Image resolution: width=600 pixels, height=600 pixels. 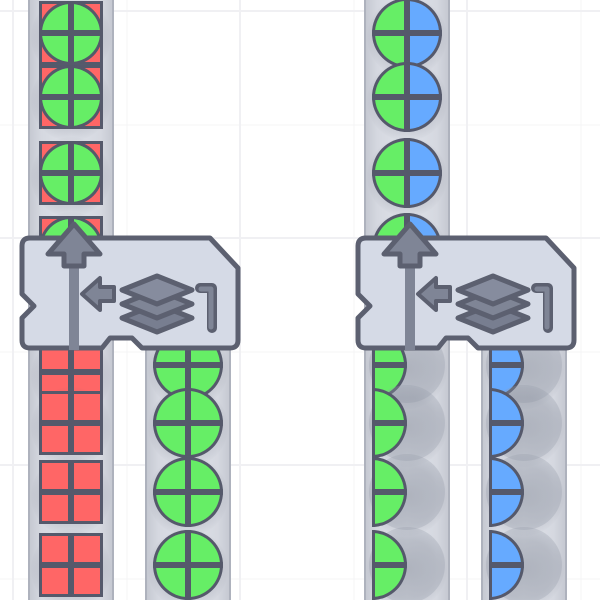 I want to click on building-stacker-right, so click(x=466, y=288).